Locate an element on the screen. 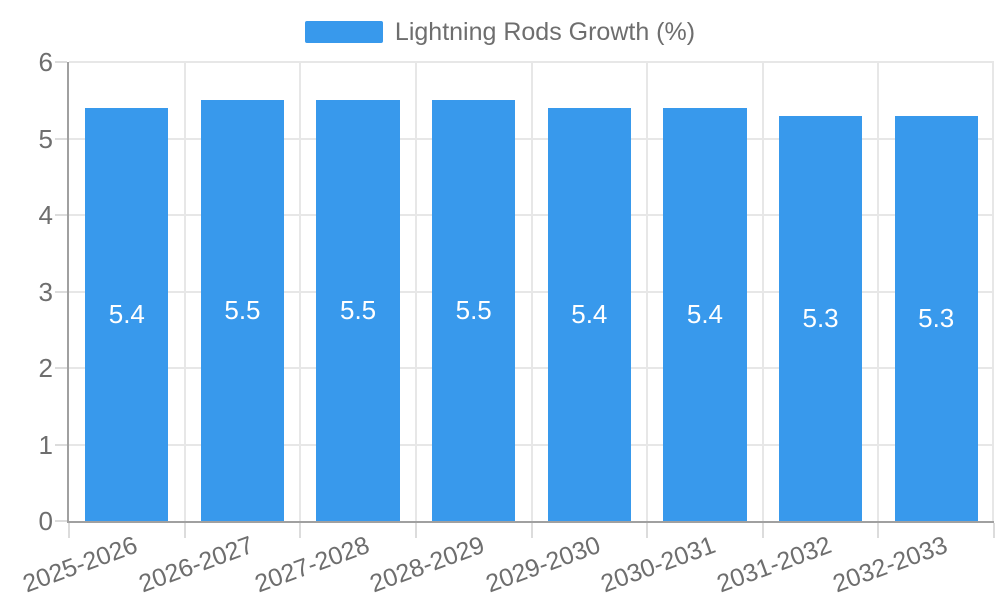 The width and height of the screenshot is (1000, 600). y-axis-tick-label: 5 is located at coordinates (45, 138).